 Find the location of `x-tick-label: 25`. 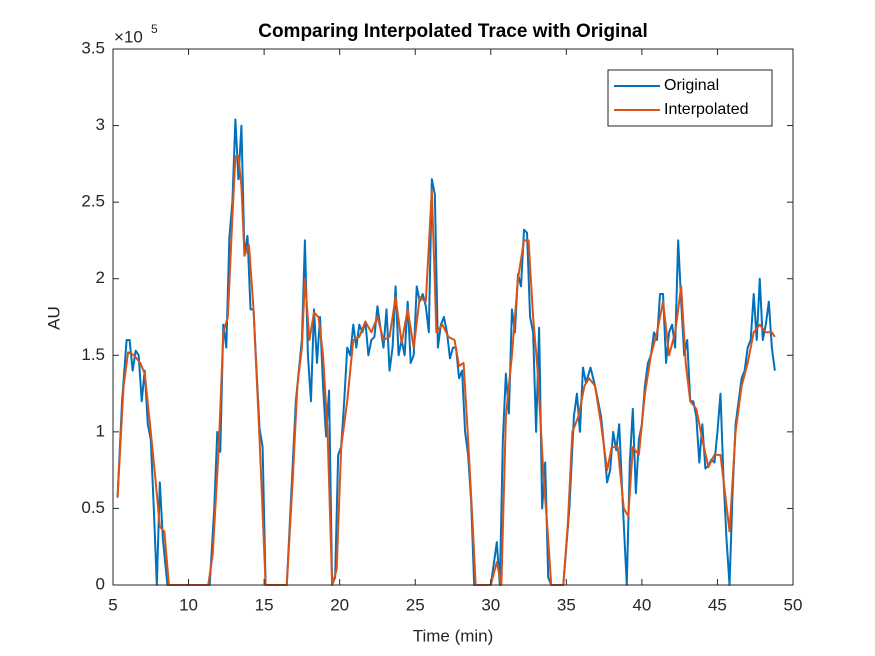

x-tick-label: 25 is located at coordinates (415, 604).